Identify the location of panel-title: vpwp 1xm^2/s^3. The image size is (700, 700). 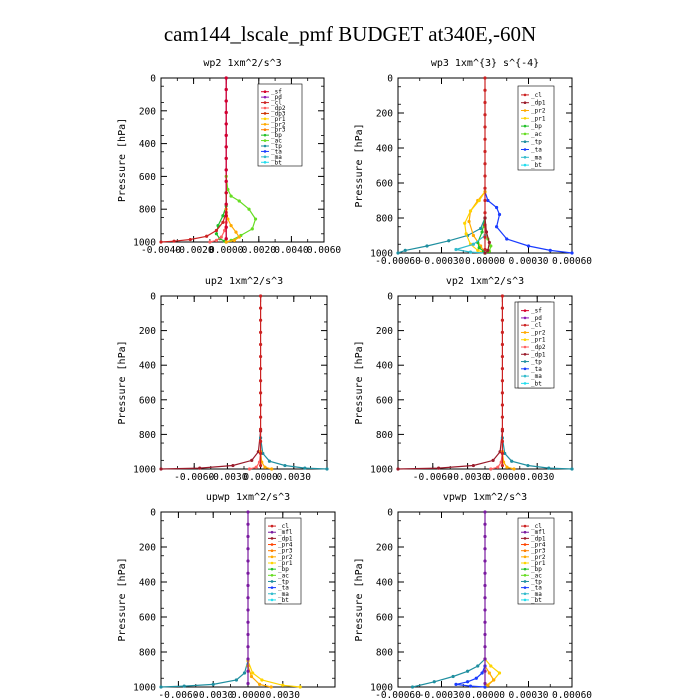
(485, 497).